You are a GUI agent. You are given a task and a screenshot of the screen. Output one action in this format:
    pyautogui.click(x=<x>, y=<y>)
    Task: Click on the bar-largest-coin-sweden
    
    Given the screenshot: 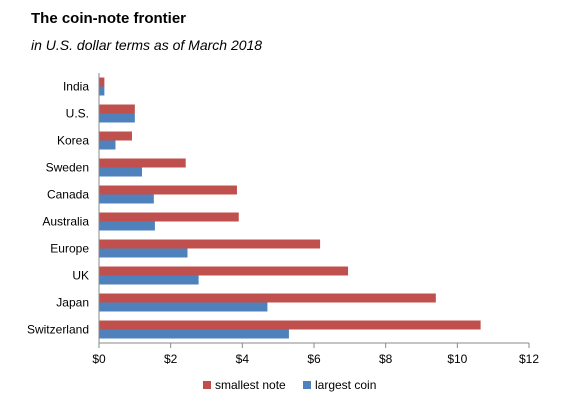 What is the action you would take?
    pyautogui.click(x=120, y=172)
    